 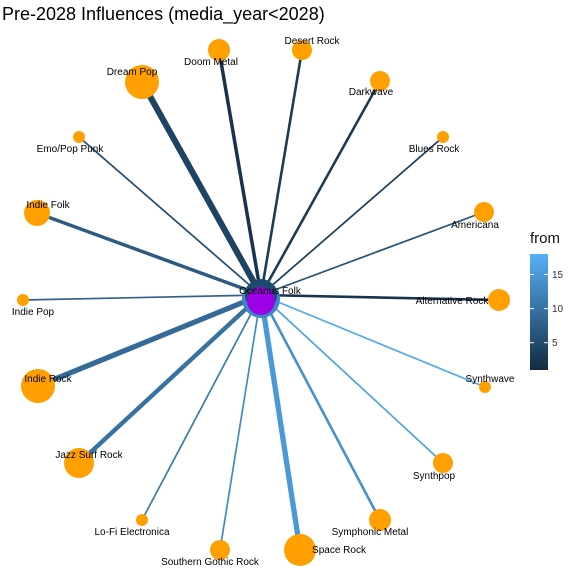 What do you see at coordinates (373, 341) in the screenshot?
I see `edge-synthwave` at bounding box center [373, 341].